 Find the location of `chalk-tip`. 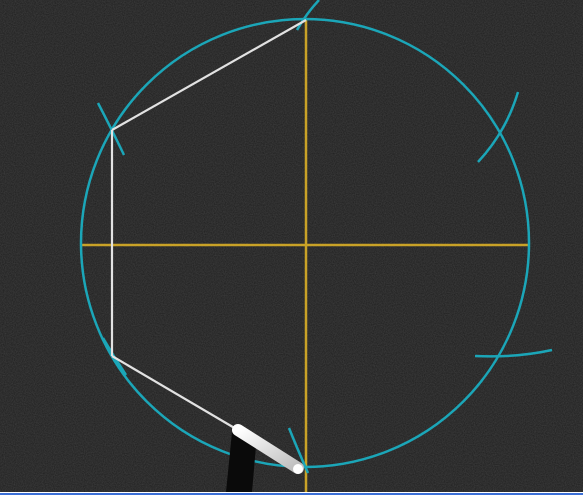

chalk-tip is located at coordinates (298, 469).